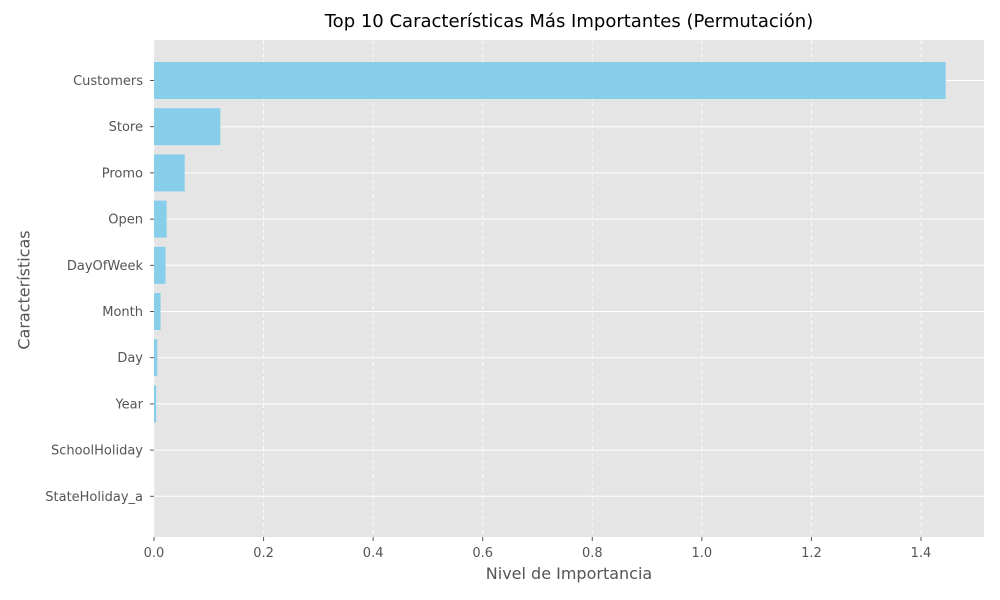  Describe the element at coordinates (156, 358) in the screenshot. I see `bar-Day` at that location.